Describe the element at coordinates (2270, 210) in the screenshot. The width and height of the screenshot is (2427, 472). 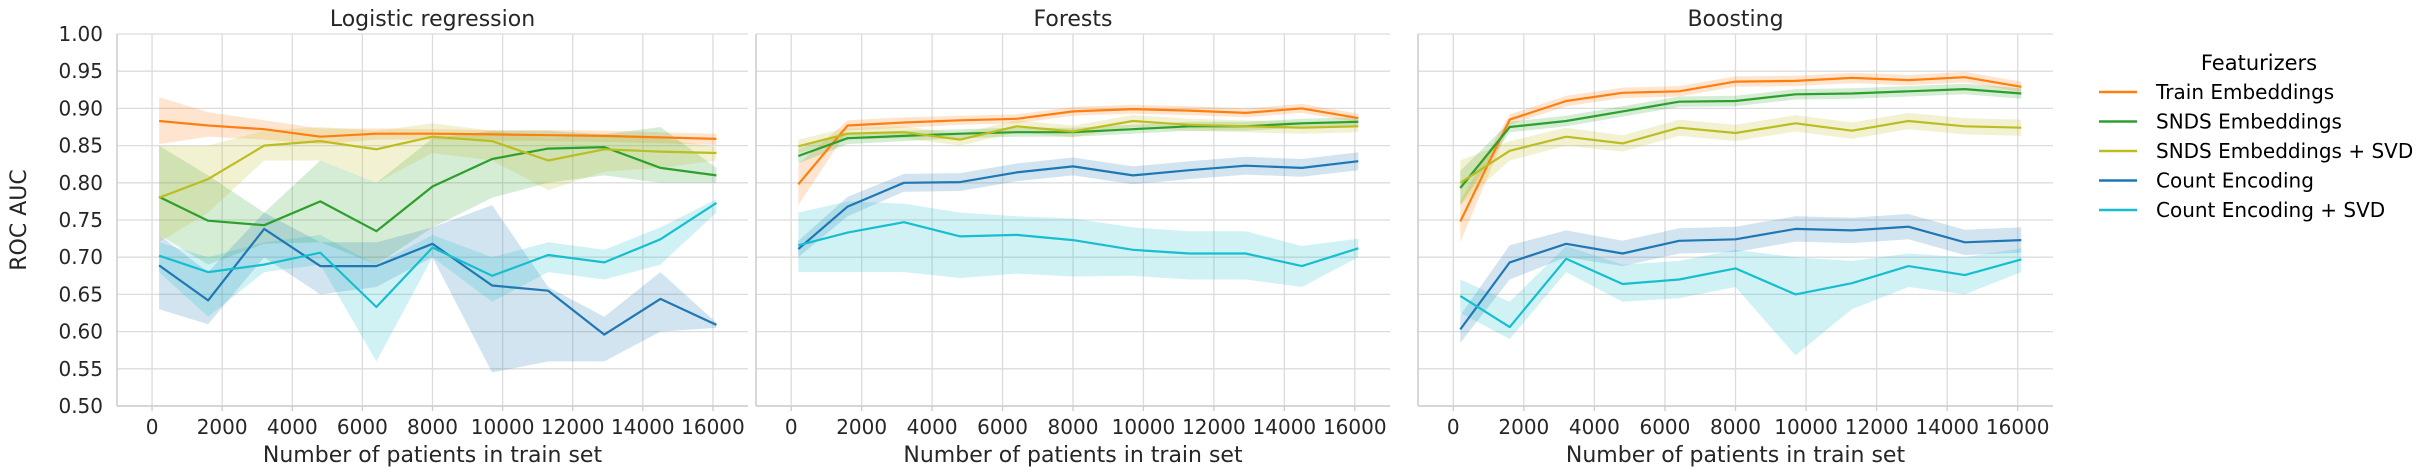
I see `legend-entry-label: Count Encoding + SVD` at that location.